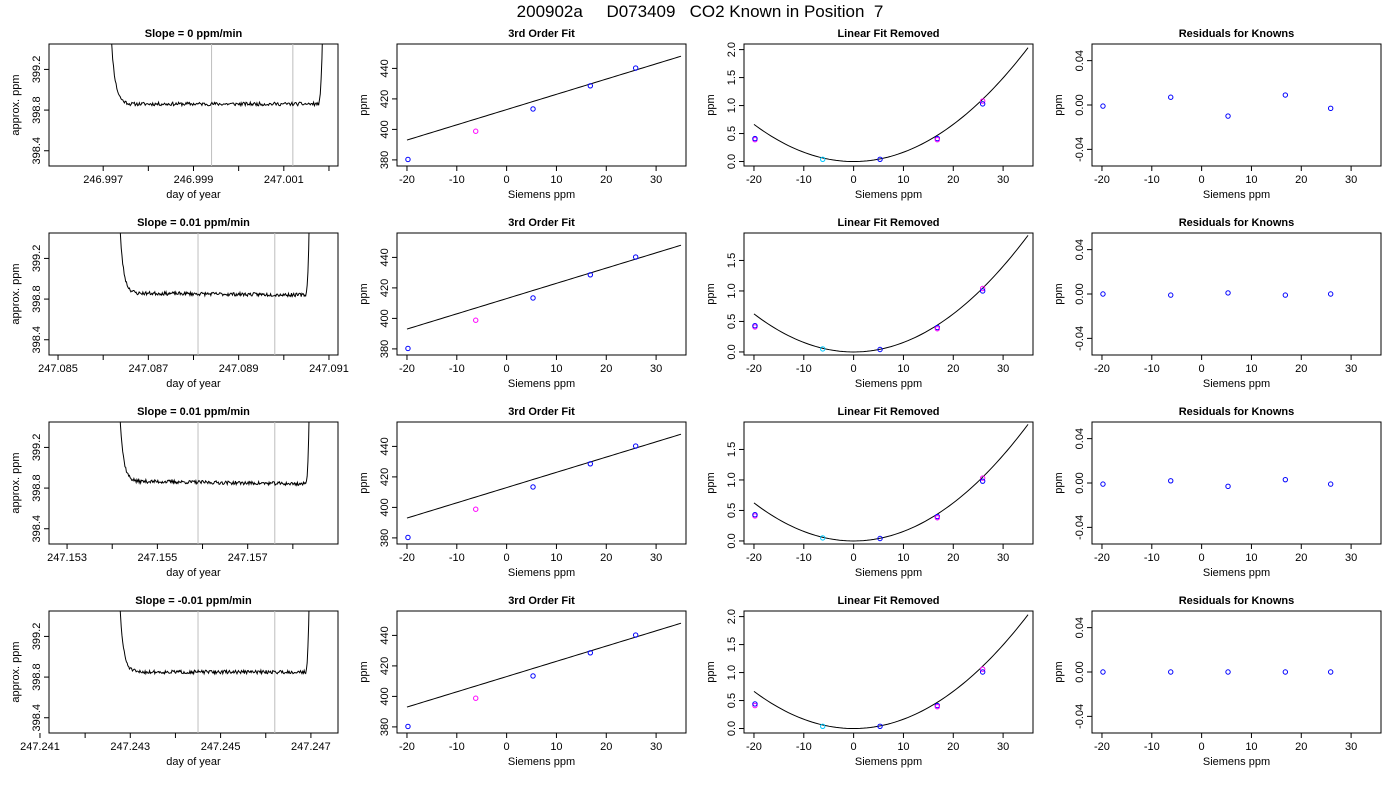 The image size is (1400, 800). Describe the element at coordinates (37, 340) in the screenshot. I see `y-tick-label: 398.4` at that location.